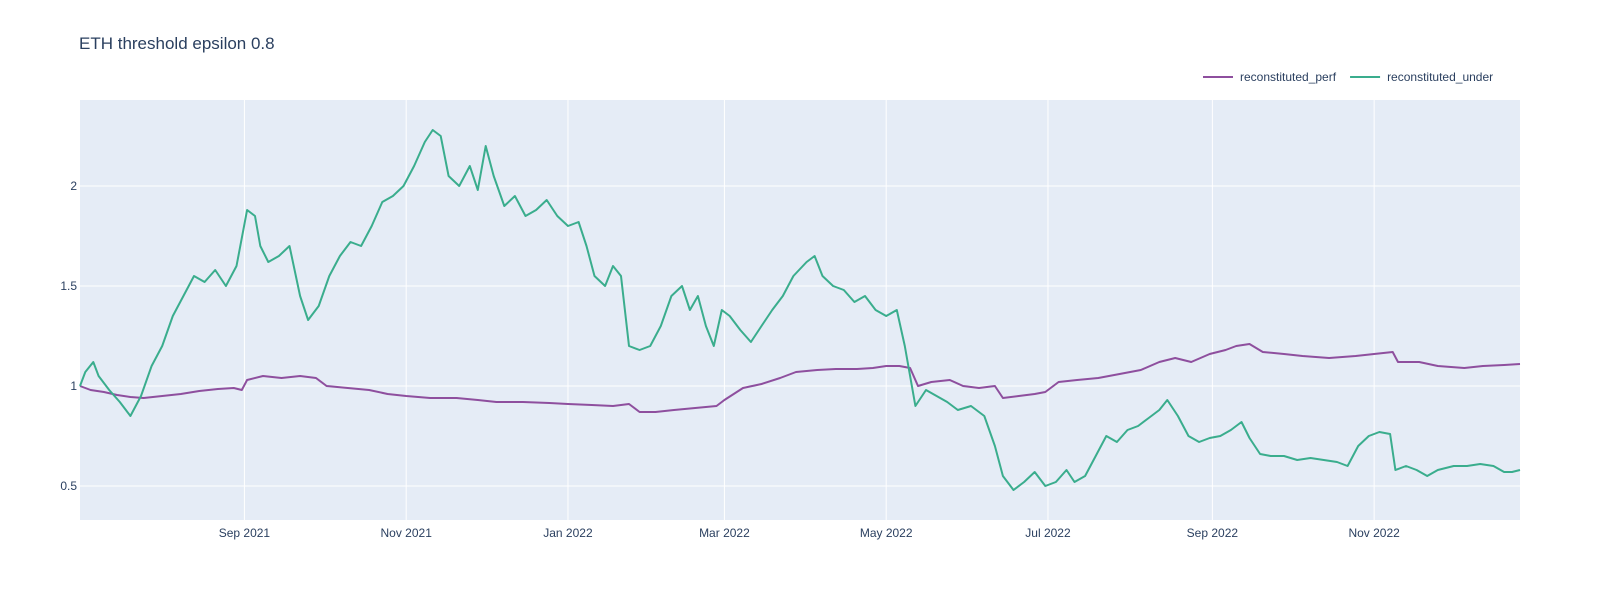 The width and height of the screenshot is (1600, 600). What do you see at coordinates (1440, 77) in the screenshot?
I see `legend-label: reconstituted_under` at bounding box center [1440, 77].